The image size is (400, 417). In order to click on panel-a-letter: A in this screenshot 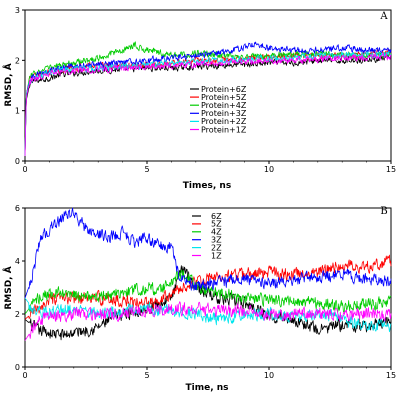, I will do `click(383, 16)`.